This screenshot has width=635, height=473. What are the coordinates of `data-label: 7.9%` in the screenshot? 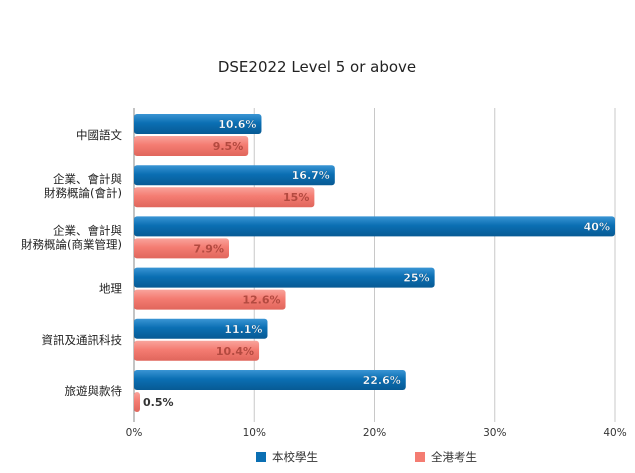 It's located at (208, 248).